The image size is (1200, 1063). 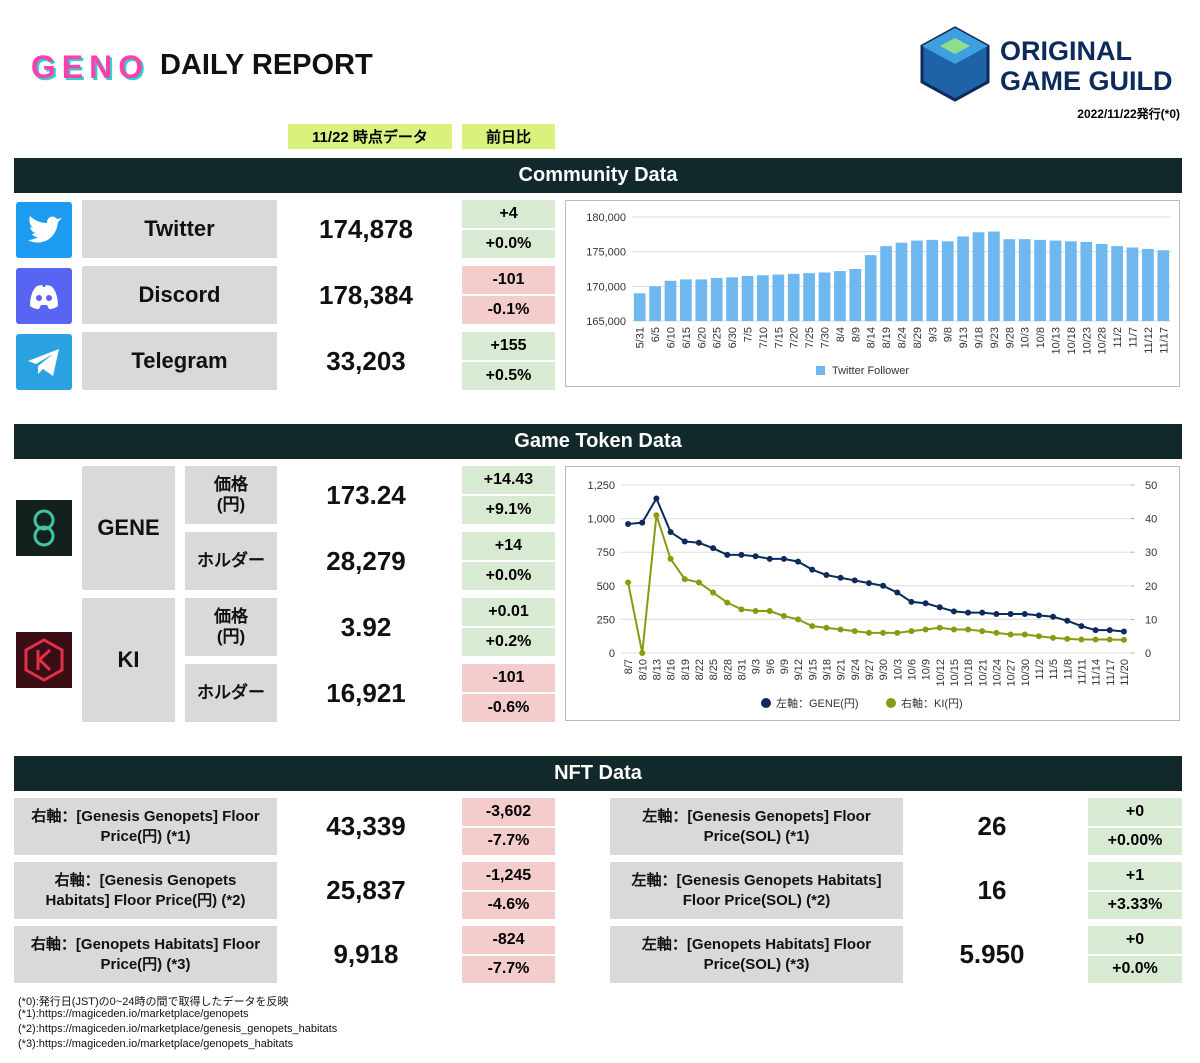 I want to click on x-tick-label: 10/28, so click(x=1103, y=341).